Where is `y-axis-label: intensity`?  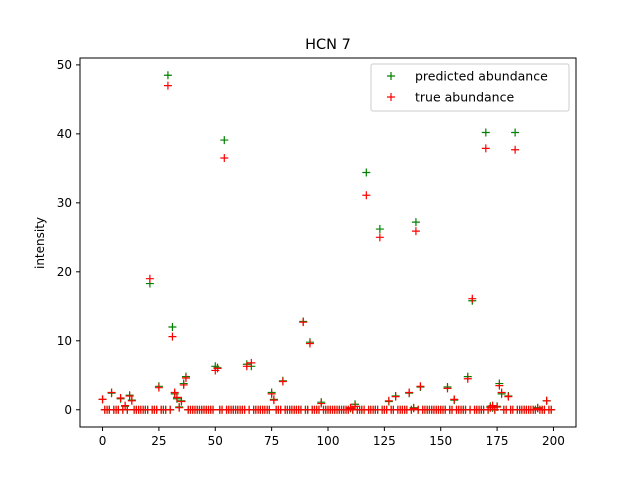 y-axis-label: intensity is located at coordinates (40, 243).